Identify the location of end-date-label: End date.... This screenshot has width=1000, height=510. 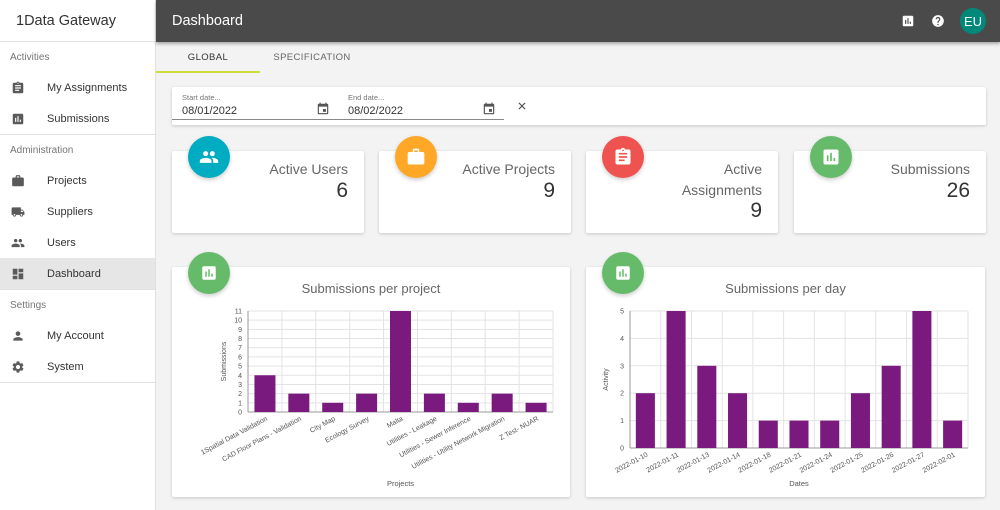
(366, 97).